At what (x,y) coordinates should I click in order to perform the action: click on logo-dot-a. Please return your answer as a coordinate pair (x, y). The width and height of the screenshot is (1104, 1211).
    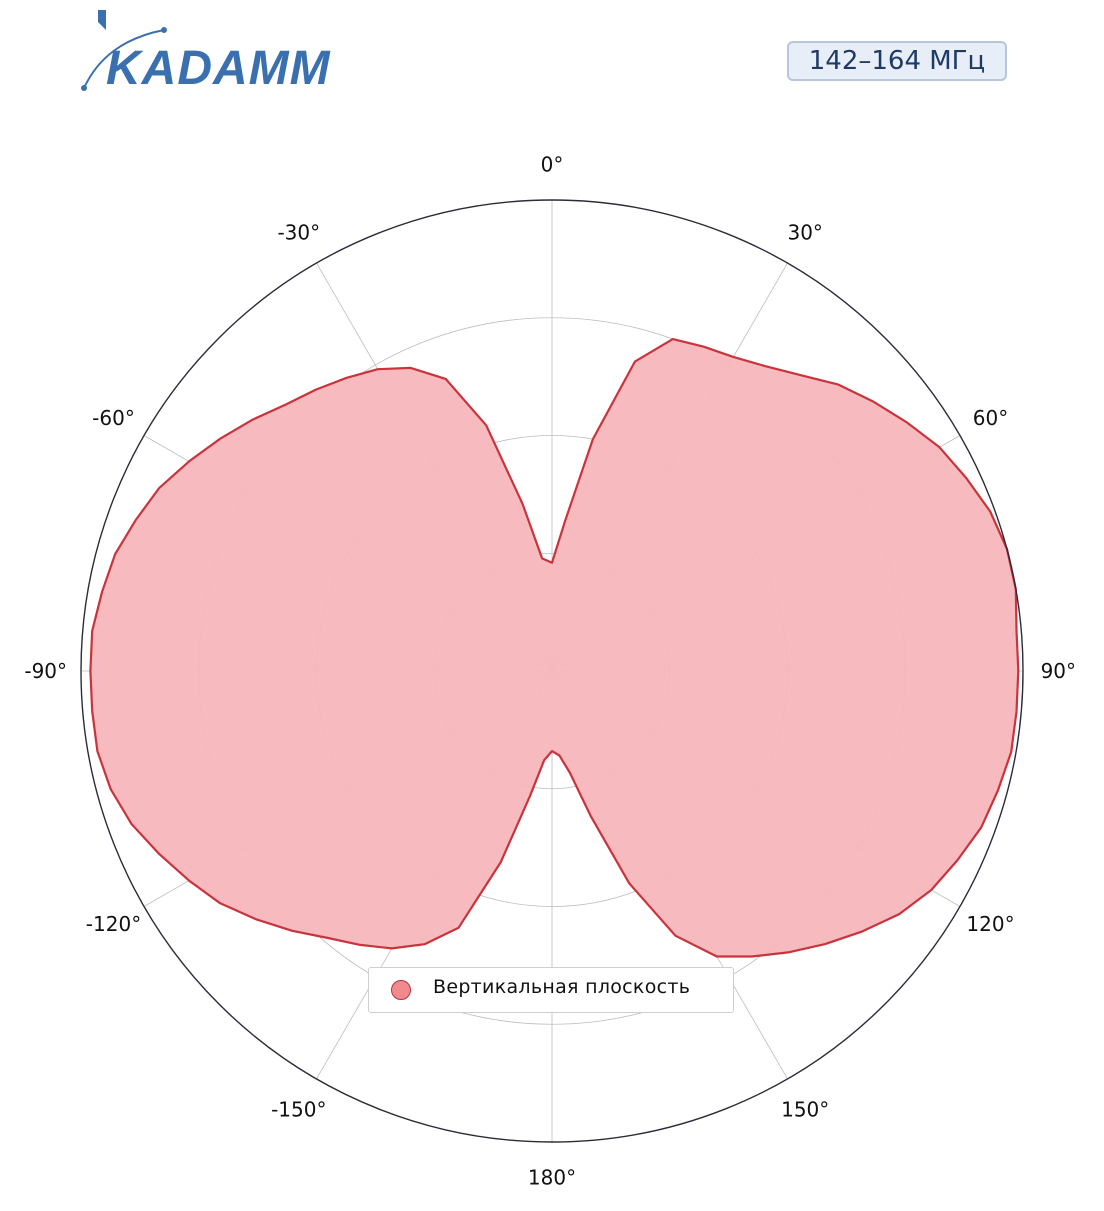
    Looking at the image, I should click on (84, 88).